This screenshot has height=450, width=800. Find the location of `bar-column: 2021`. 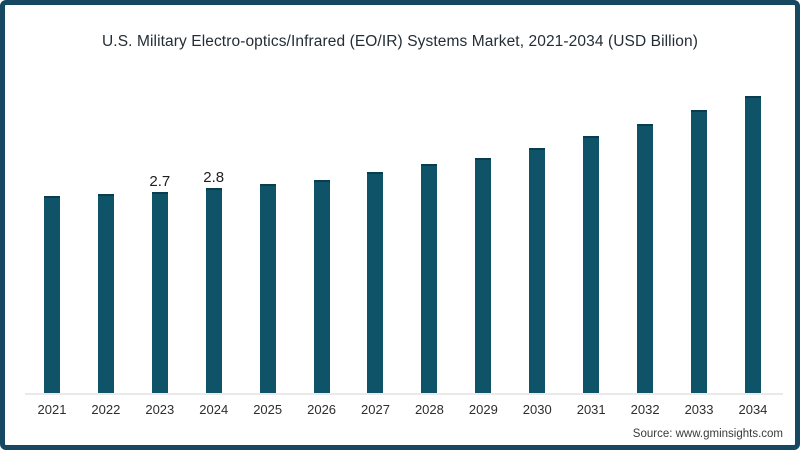

bar-column: 2021 is located at coordinates (52, 233).